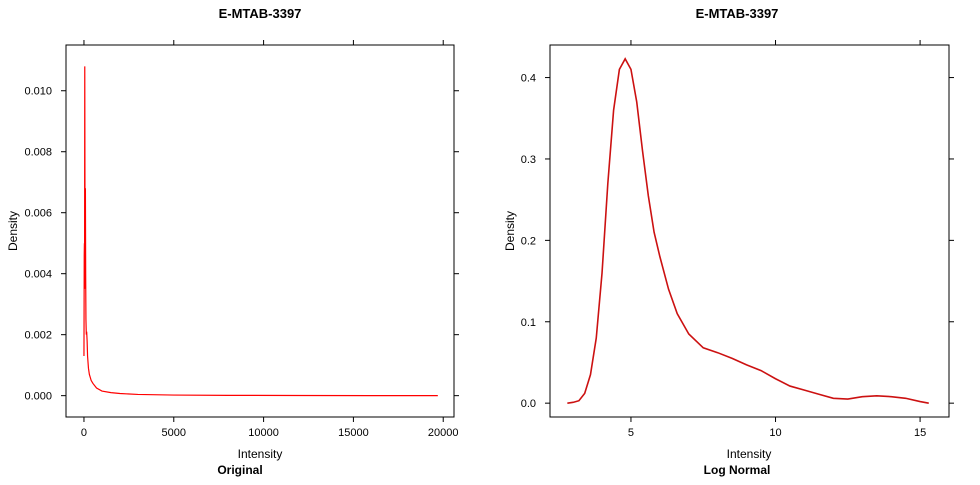 Image resolution: width=980 pixels, height=485 pixels. I want to click on y-tick-label: 0.002, so click(38, 336).